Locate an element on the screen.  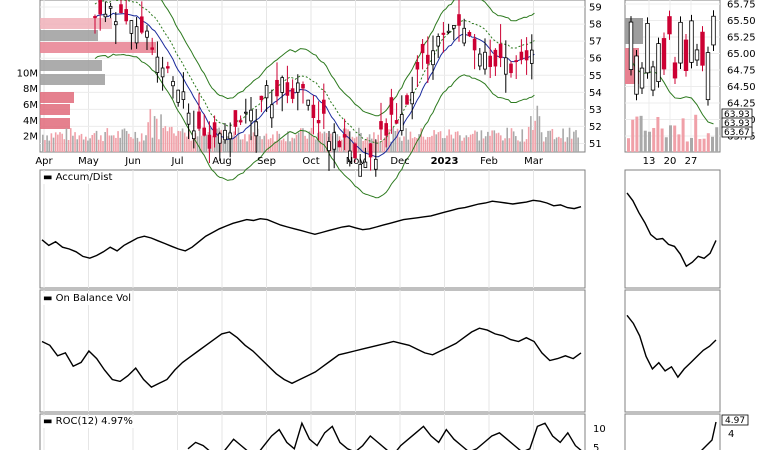
roc-tick-label: 10 is located at coordinates (599, 429).